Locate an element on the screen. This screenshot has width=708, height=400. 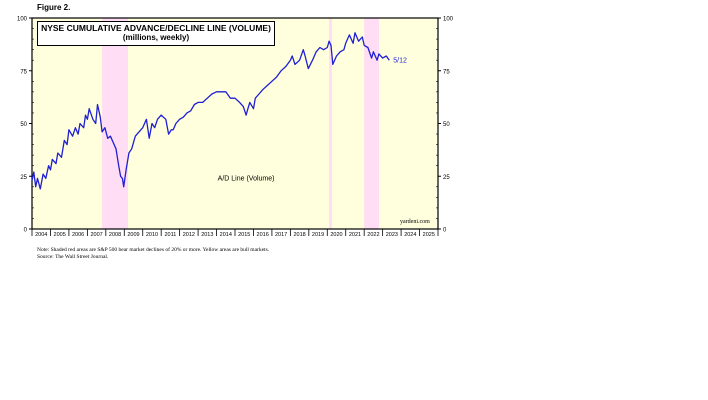
x-tick-label: 2024 is located at coordinates (410, 235).